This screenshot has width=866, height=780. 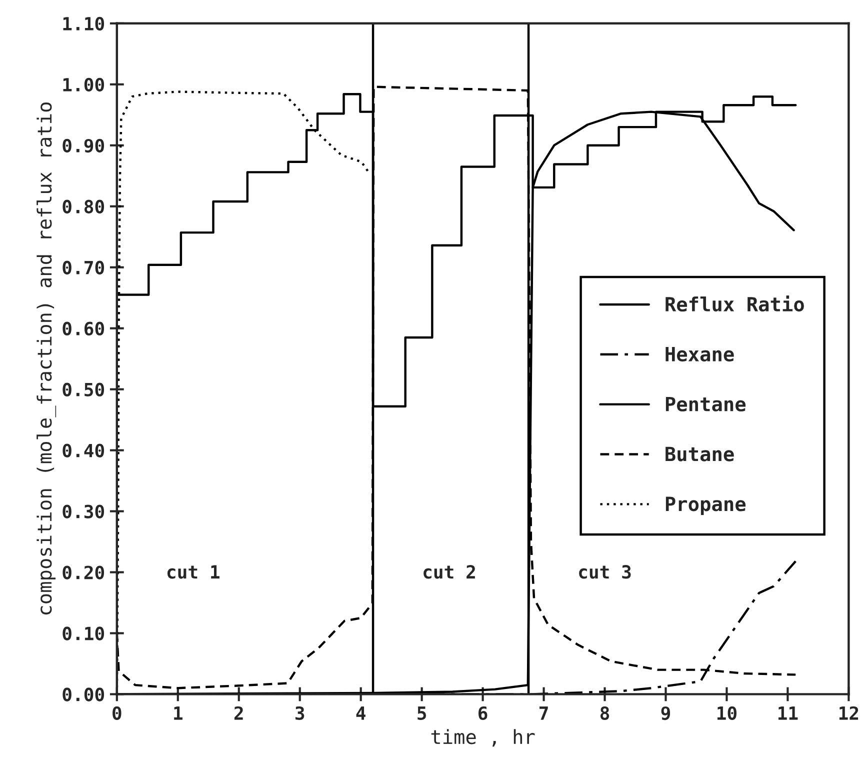 What do you see at coordinates (449, 572) in the screenshot?
I see `annotation: cut 2` at bounding box center [449, 572].